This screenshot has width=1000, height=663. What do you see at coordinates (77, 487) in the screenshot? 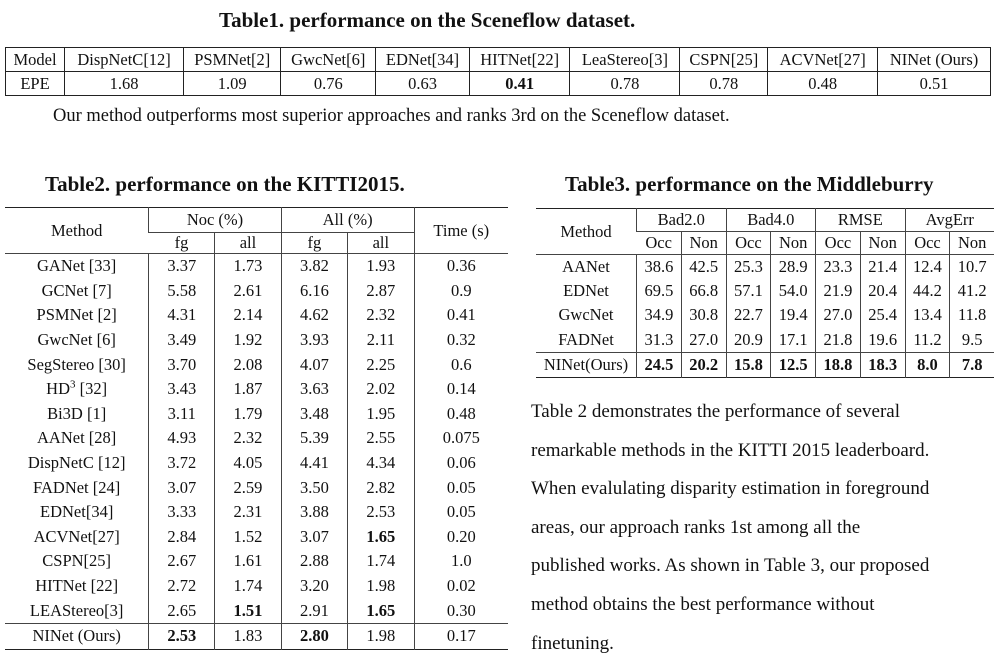
I see `method-cell: FADNet [24]` at bounding box center [77, 487].